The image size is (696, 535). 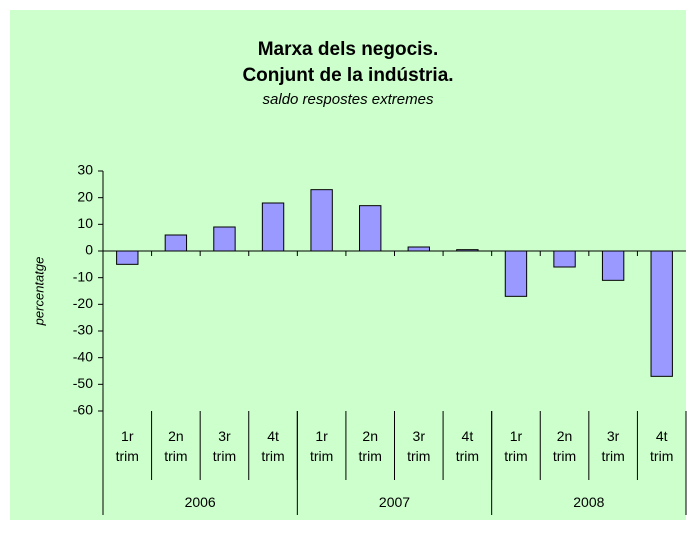 What do you see at coordinates (347, 75) in the screenshot?
I see `chart-title-line2: Conjunt de la indústria.` at bounding box center [347, 75].